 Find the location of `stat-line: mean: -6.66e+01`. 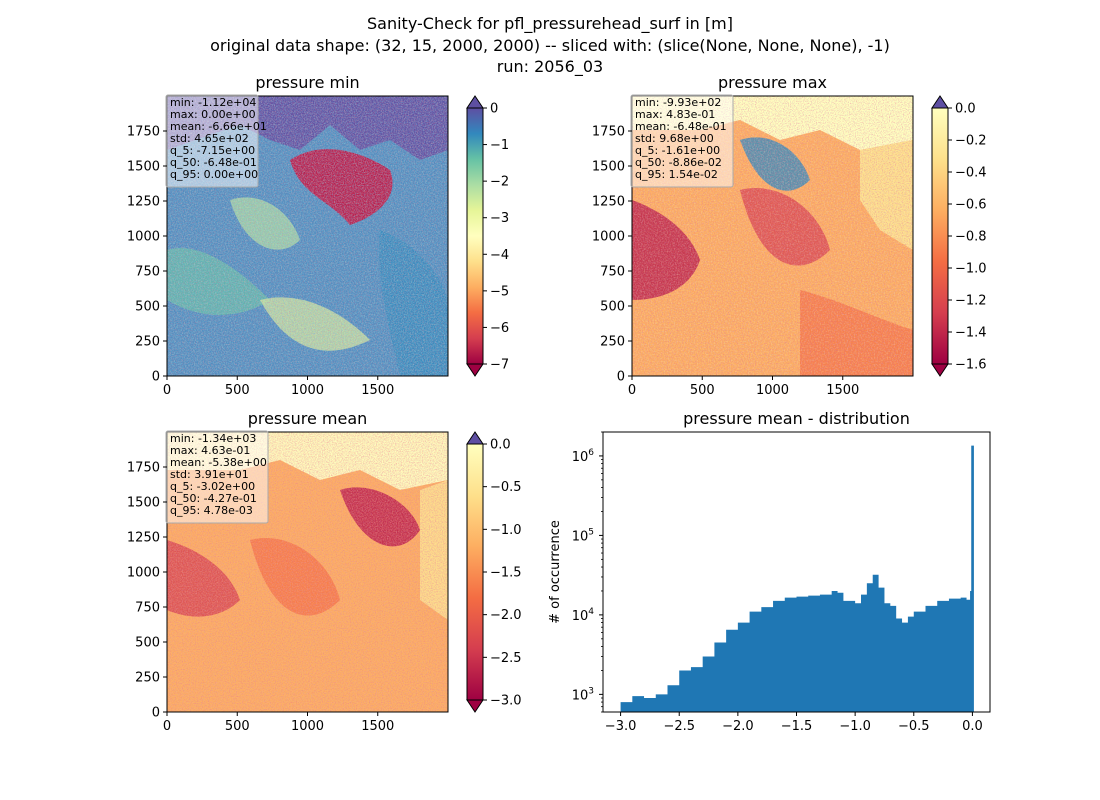

stat-line: mean: -6.66e+01 is located at coordinates (218, 126).